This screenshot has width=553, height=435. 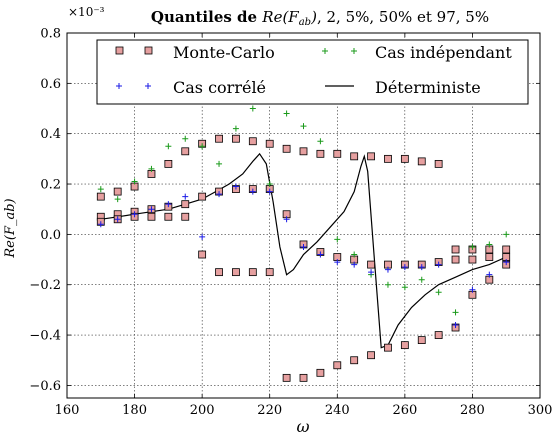 What do you see at coordinates (305, 22) in the screenshot?
I see `chart-title-math-sub: ab` at bounding box center [305, 22].